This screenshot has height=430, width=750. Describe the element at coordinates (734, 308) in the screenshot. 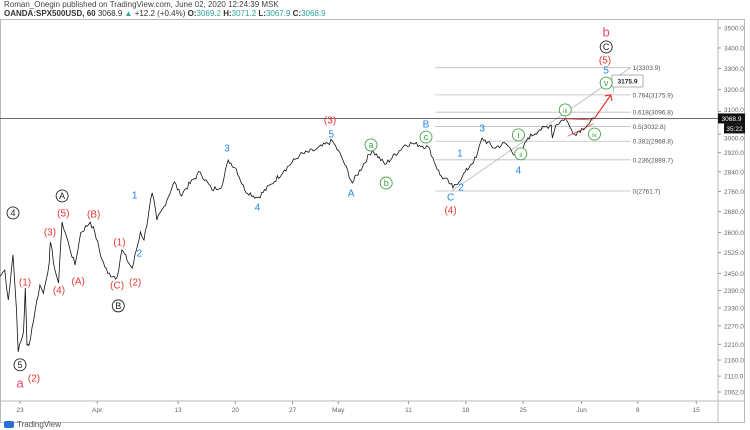

I see `y-tick-label: 2330.0` at that location.